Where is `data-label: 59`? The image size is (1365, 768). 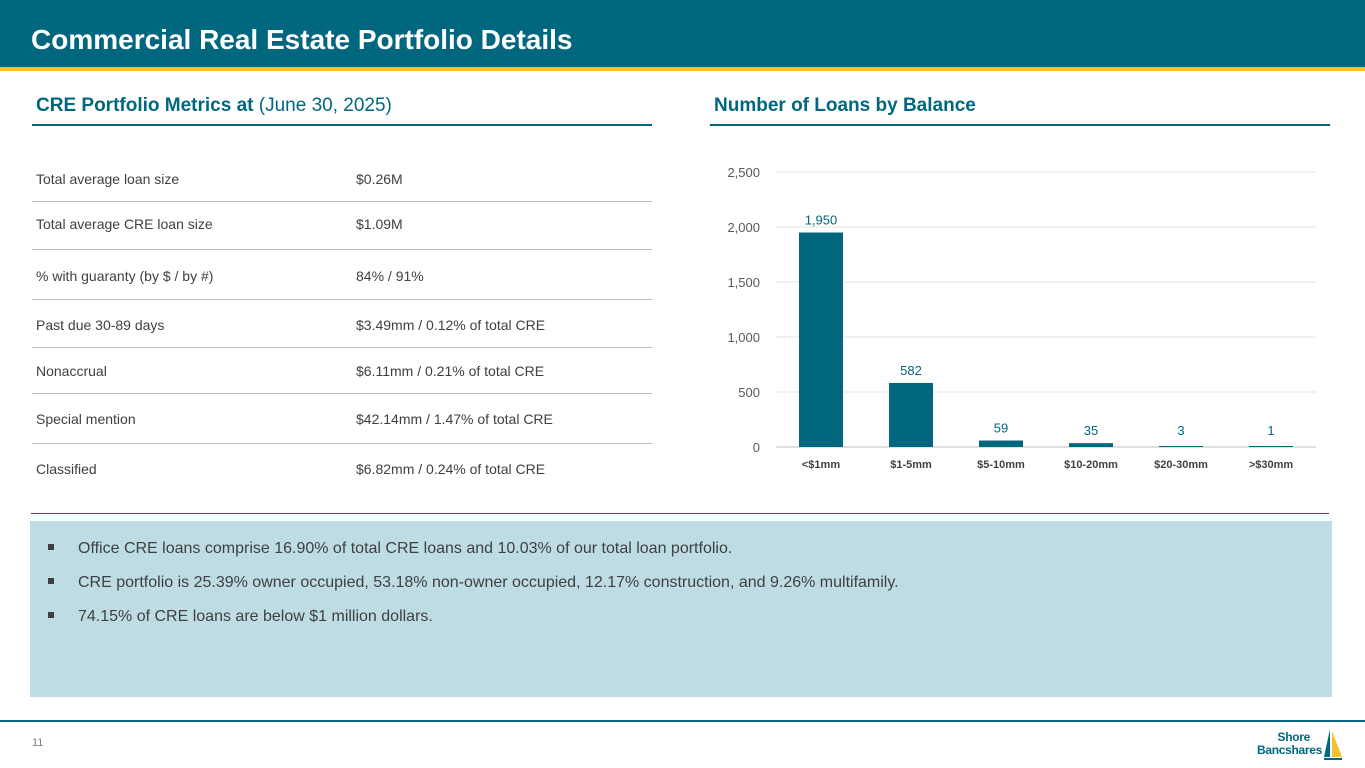 data-label: 59 is located at coordinates (1001, 428).